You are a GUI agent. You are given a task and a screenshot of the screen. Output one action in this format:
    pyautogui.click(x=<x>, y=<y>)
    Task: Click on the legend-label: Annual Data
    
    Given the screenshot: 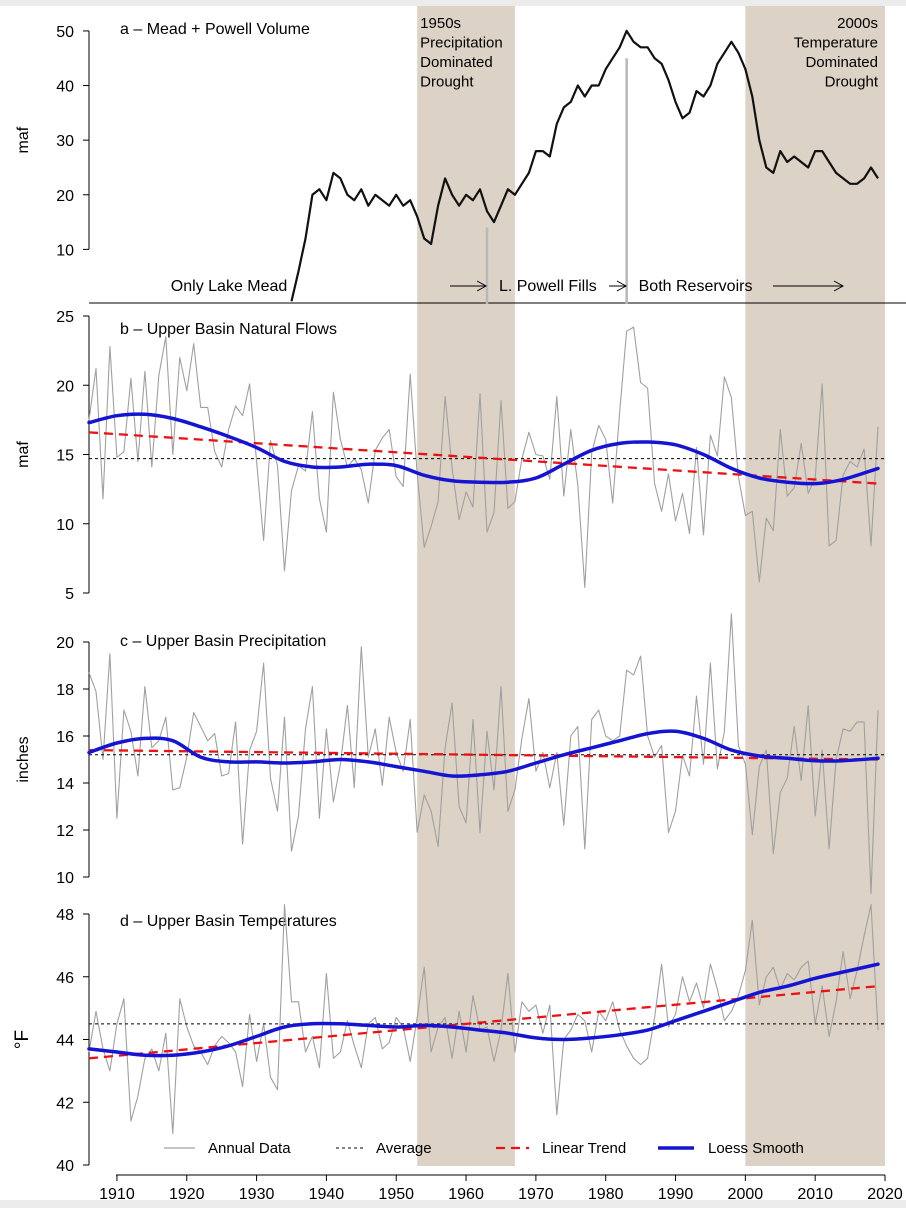 What is the action you would take?
    pyautogui.click(x=249, y=1148)
    